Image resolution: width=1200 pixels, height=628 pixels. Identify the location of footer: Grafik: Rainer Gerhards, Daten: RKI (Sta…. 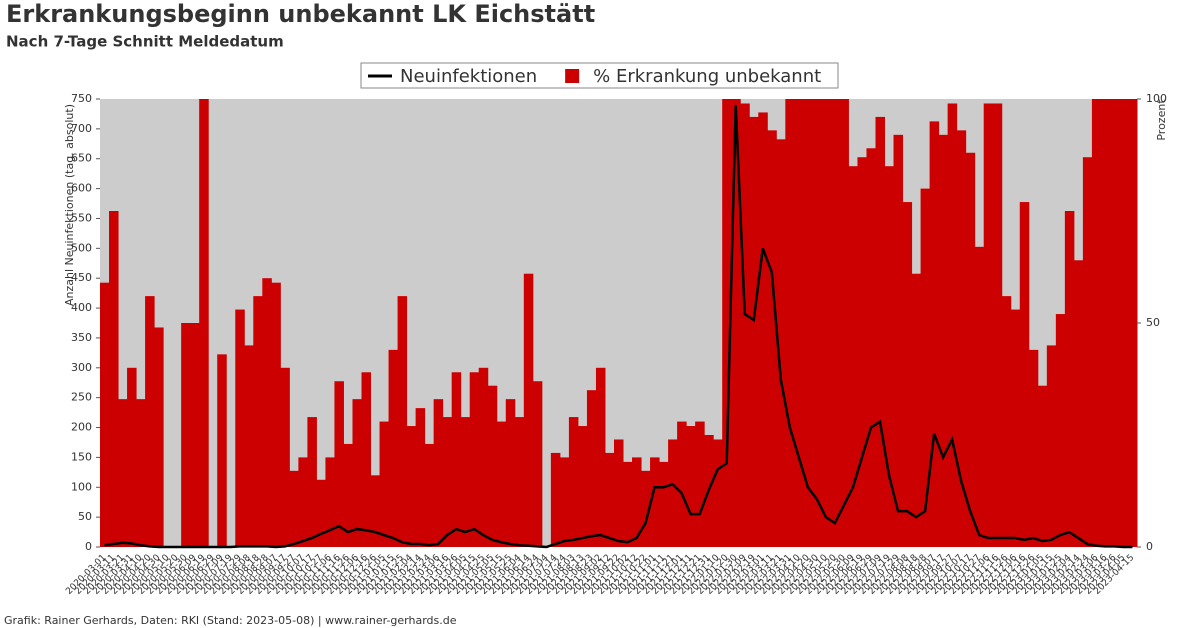
(230, 620).